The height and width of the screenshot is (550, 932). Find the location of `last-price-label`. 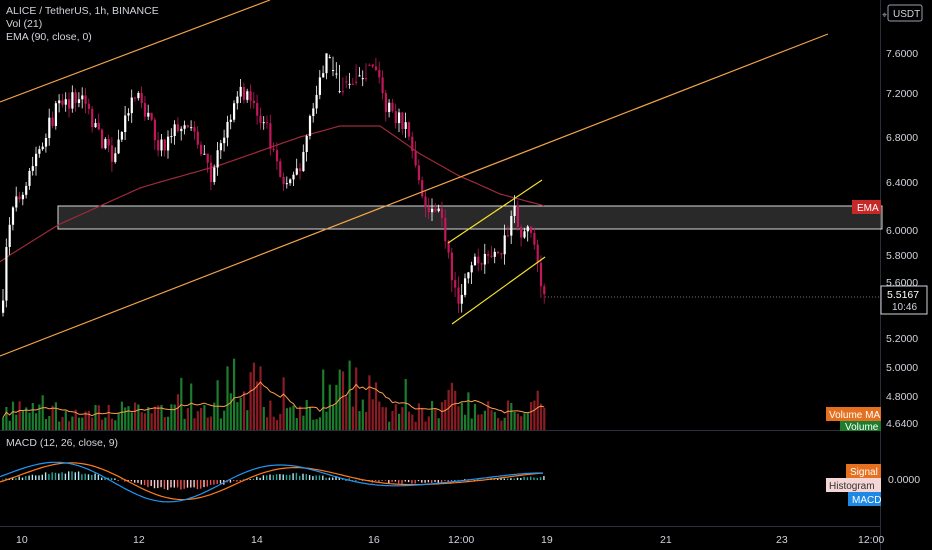

last-price-label is located at coordinates (904, 300).